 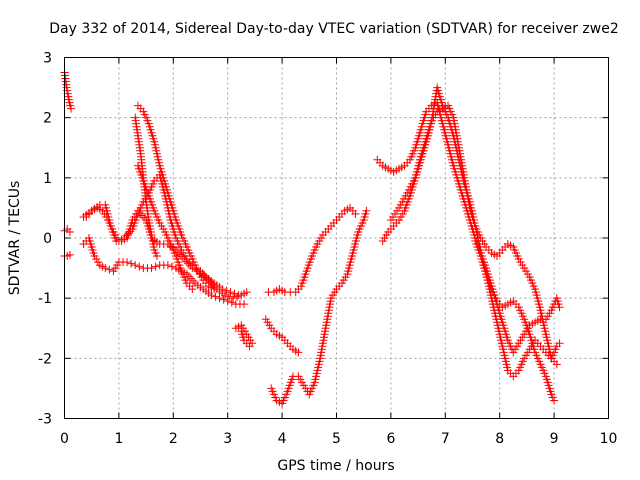 What do you see at coordinates (47, 119) in the screenshot?
I see `y-tick-label: 2` at bounding box center [47, 119].